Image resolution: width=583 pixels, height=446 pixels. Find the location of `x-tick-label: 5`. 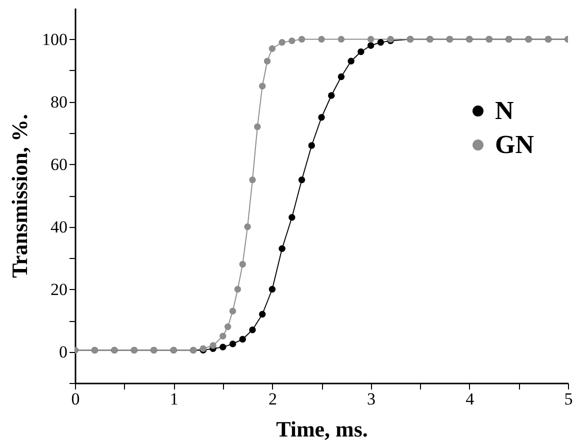

x-tick-label: 5 is located at coordinates (568, 399).